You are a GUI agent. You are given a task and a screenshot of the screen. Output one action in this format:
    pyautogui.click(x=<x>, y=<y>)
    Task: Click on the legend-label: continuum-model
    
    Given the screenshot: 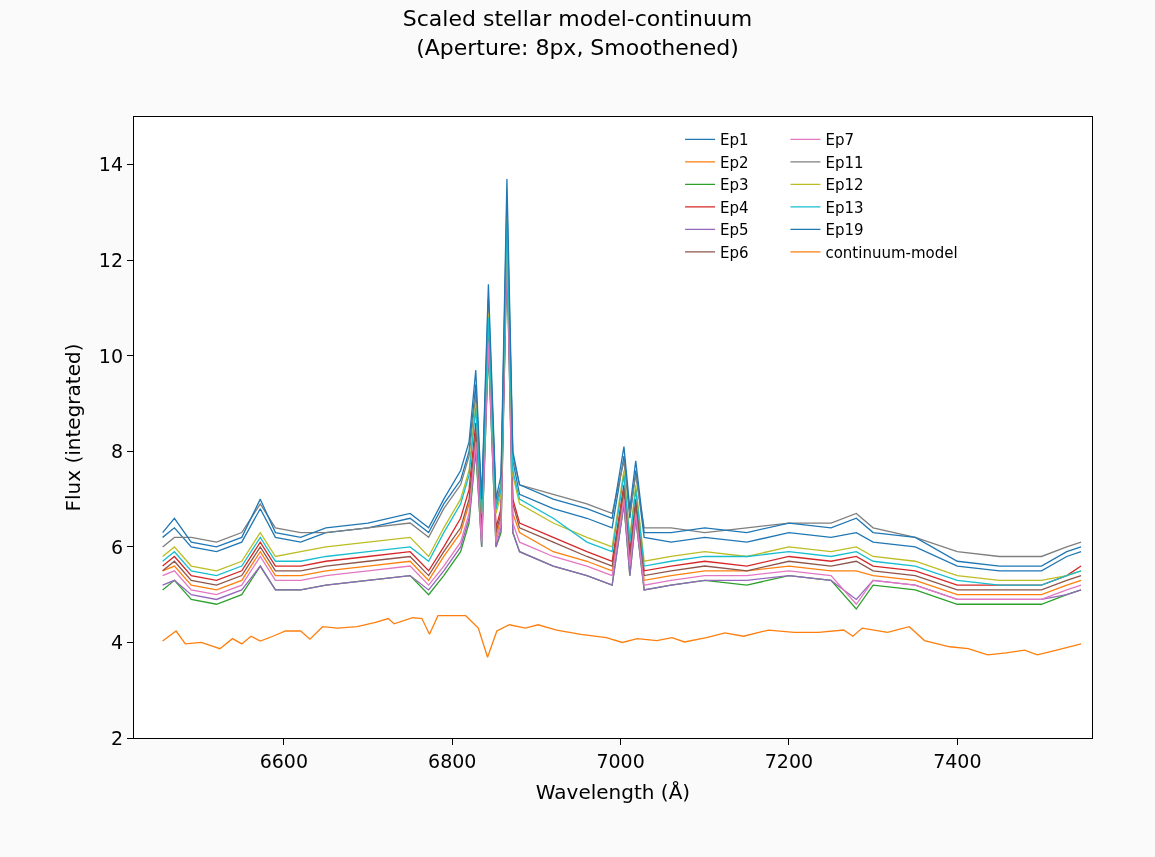 What is the action you would take?
    pyautogui.click(x=891, y=252)
    